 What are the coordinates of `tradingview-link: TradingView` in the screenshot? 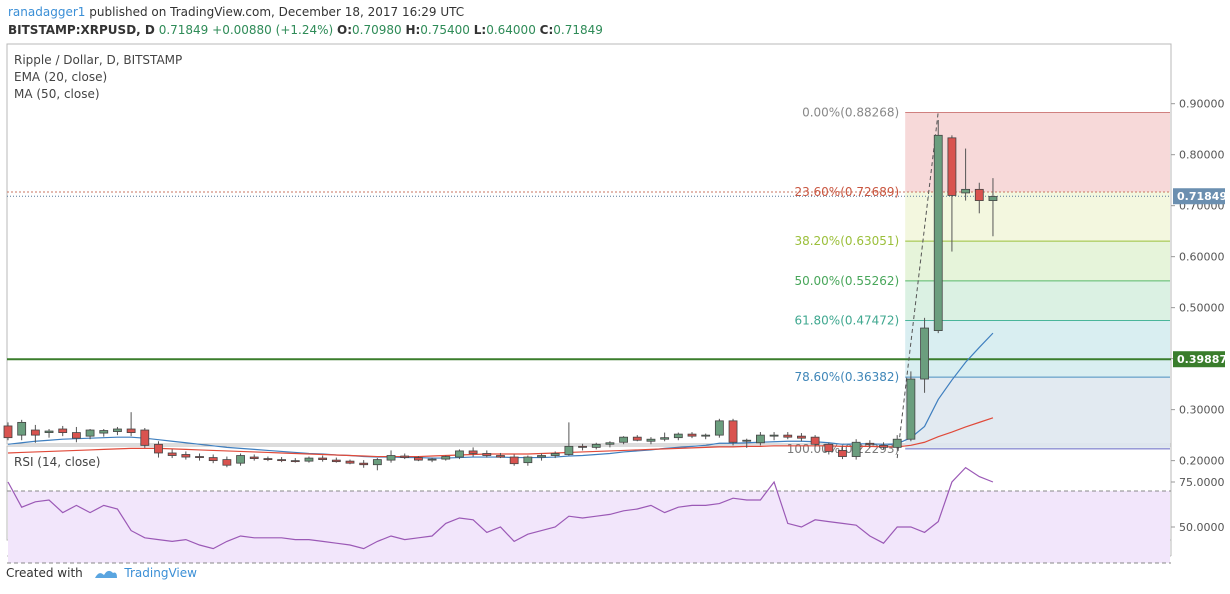 It's located at (160, 573).